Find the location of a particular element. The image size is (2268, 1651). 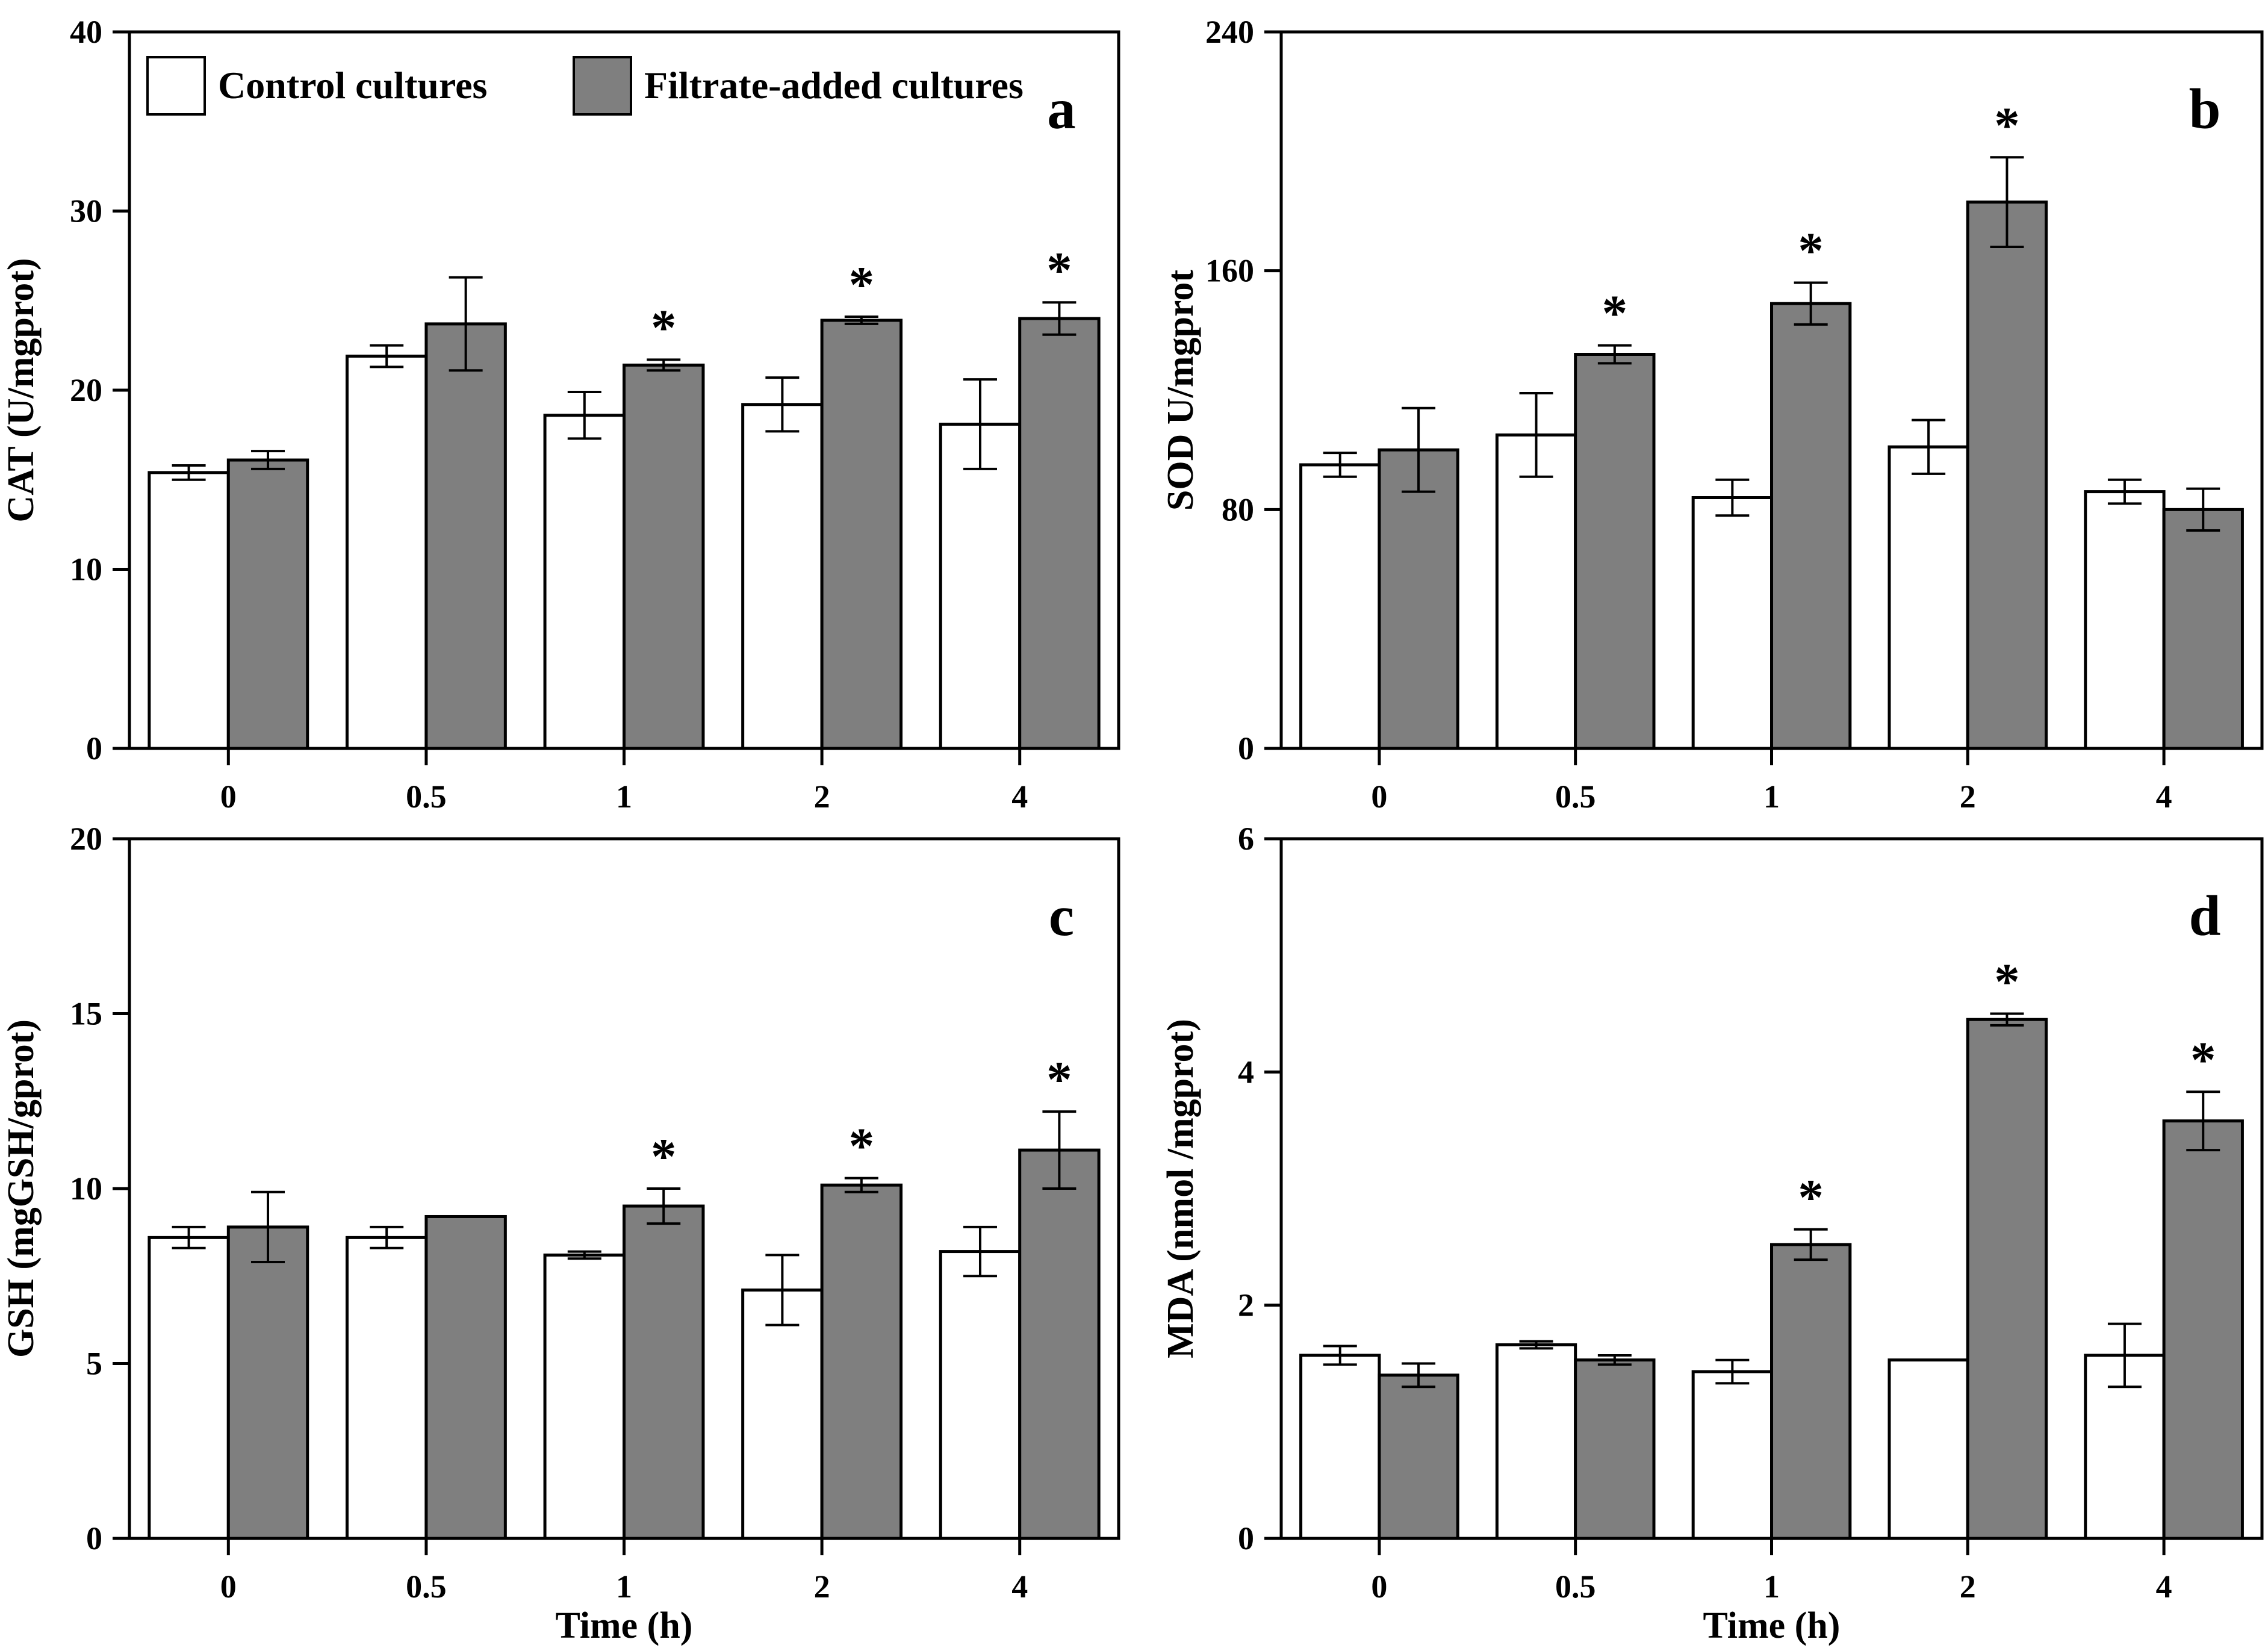

y-tick-label: 5 is located at coordinates (94, 1364).